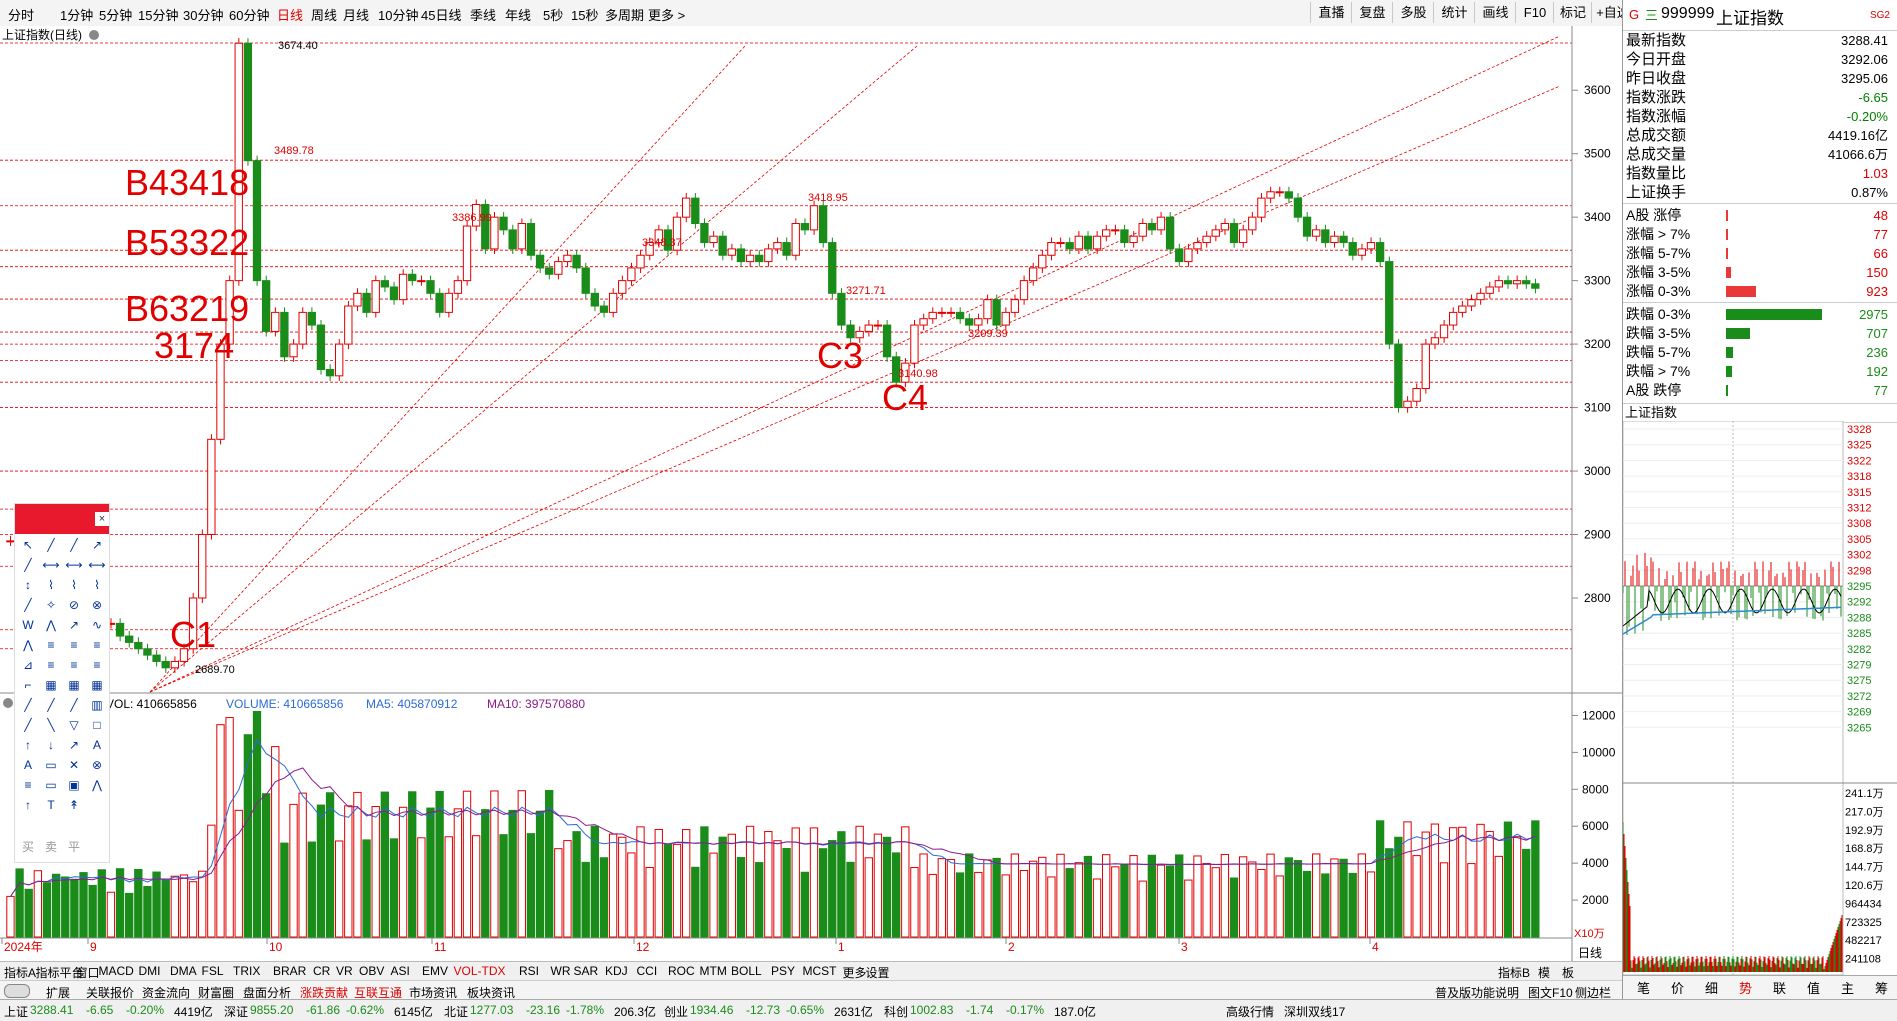 This screenshot has width=1897, height=1021. Describe the element at coordinates (1678, 988) in the screenshot. I see `right-tab-1: 价` at that location.